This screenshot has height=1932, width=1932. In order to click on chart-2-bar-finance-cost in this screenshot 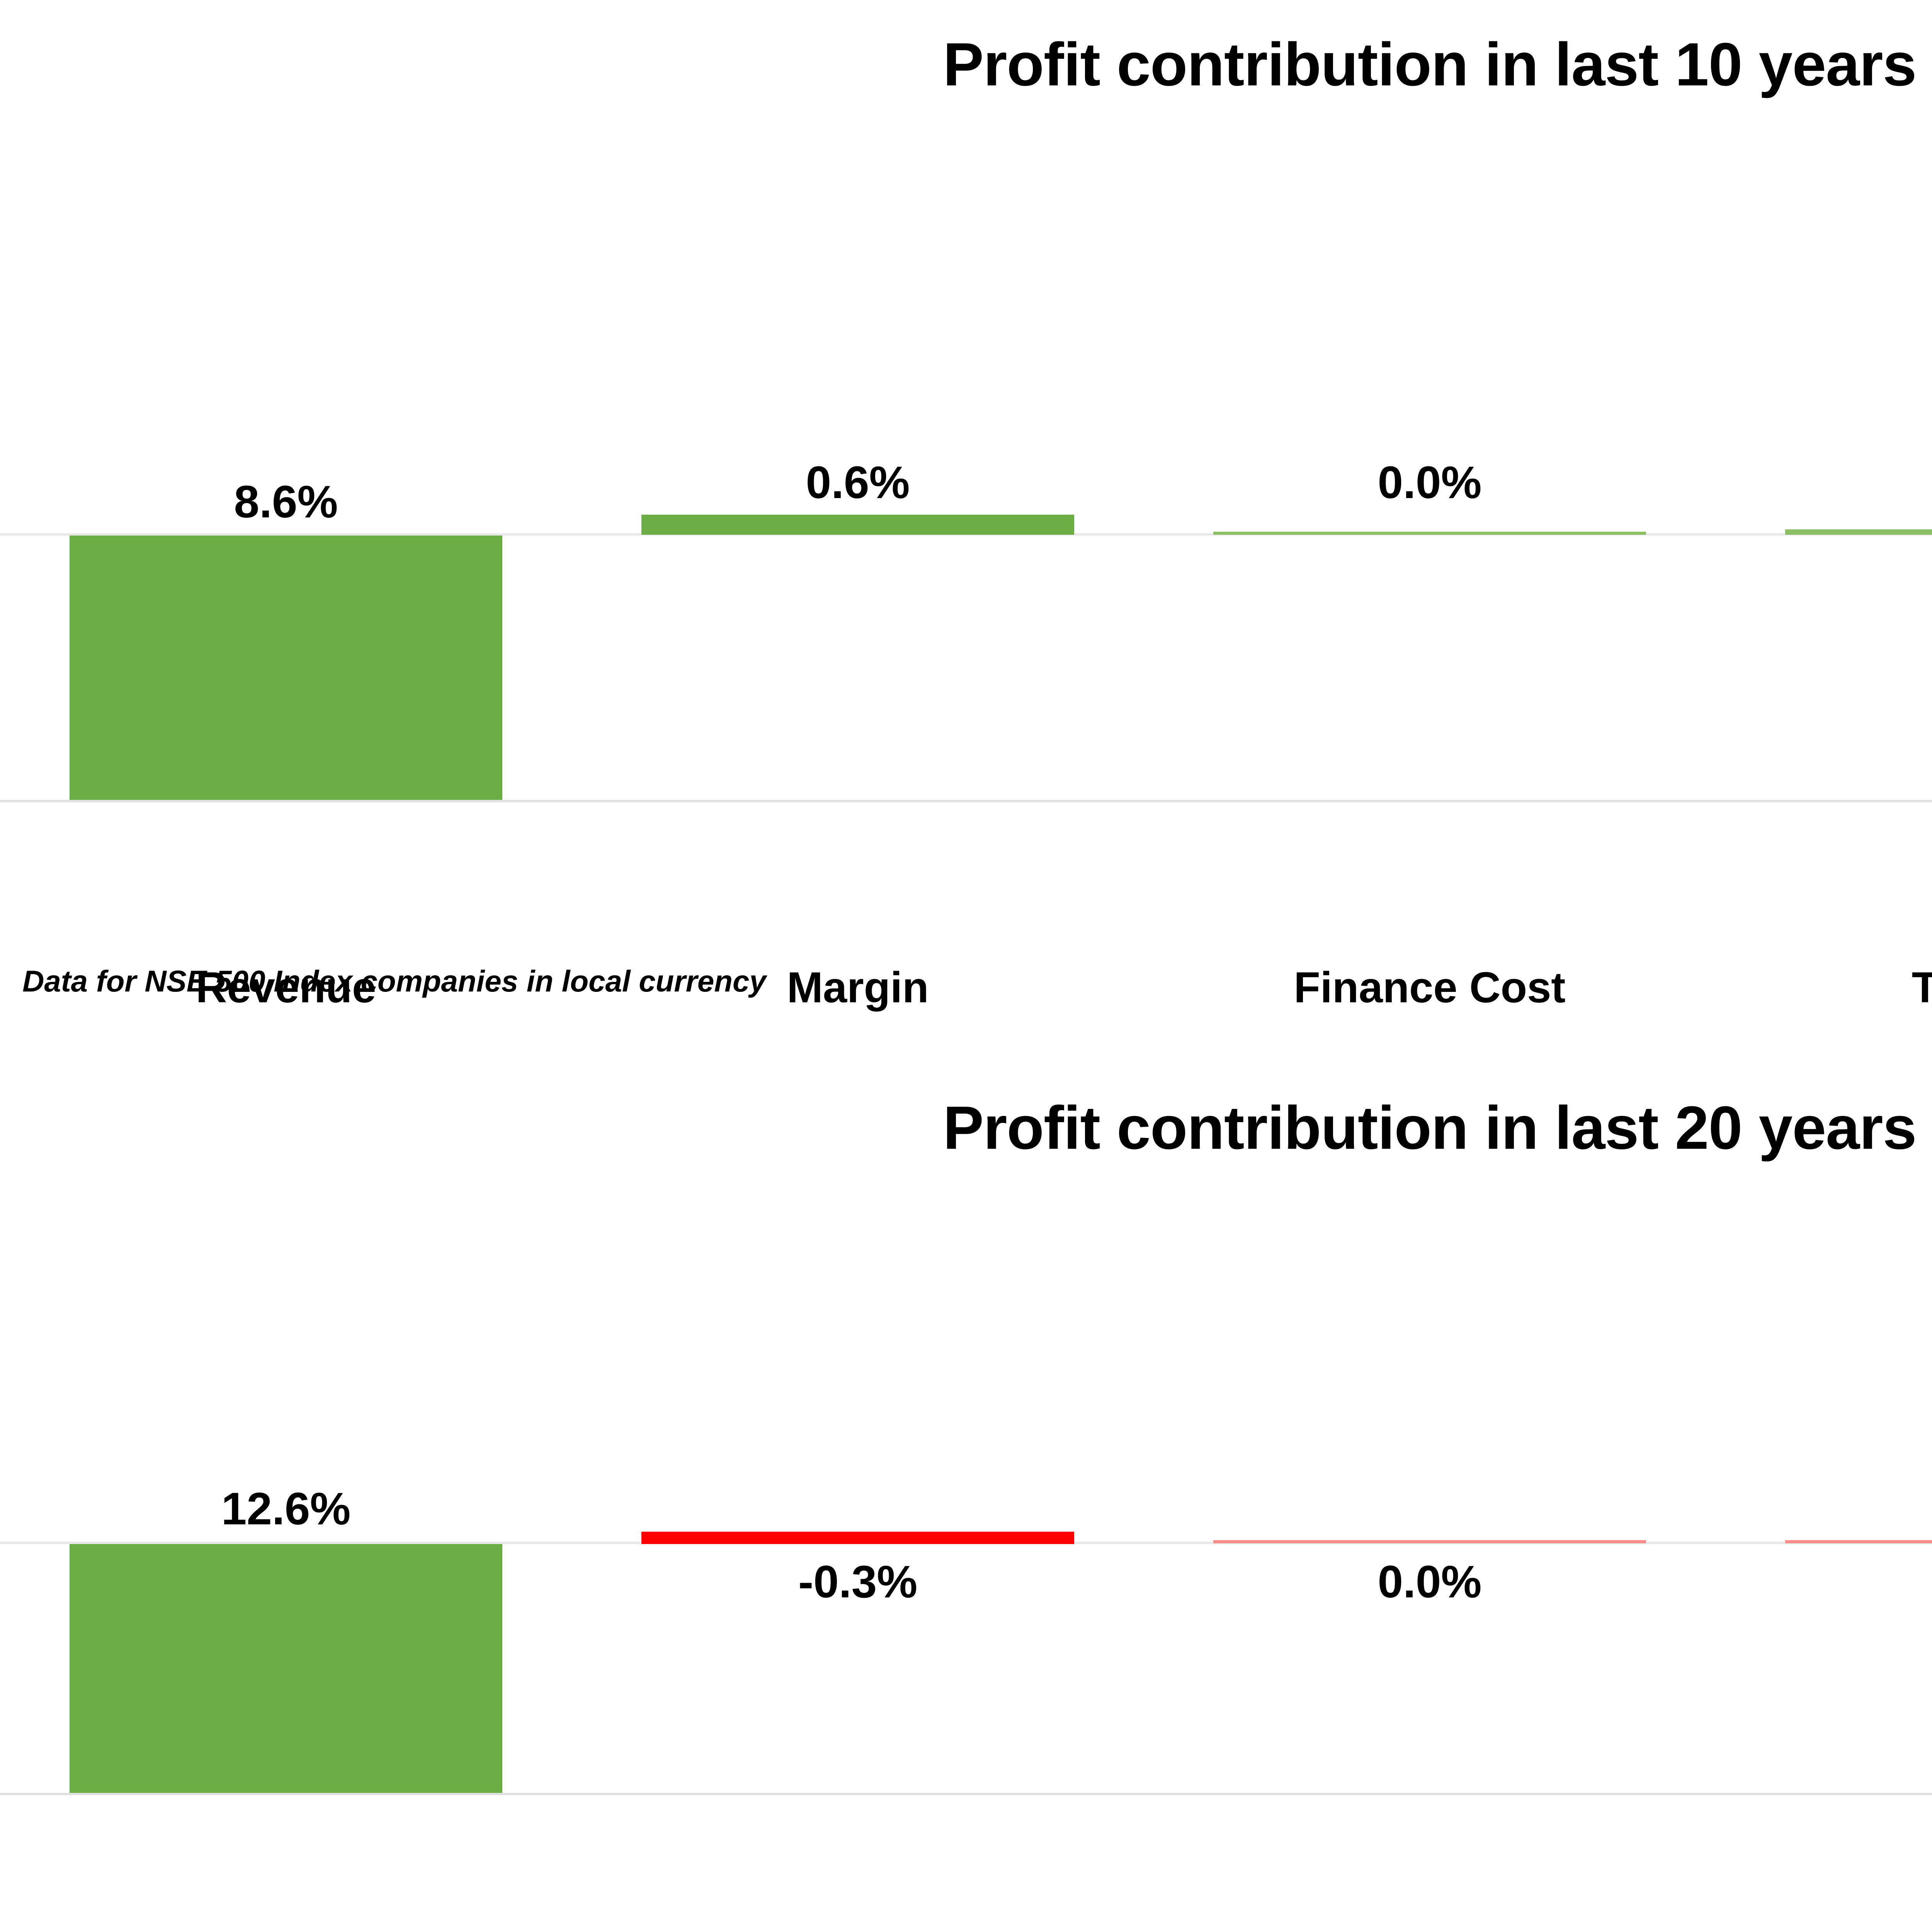, I will do `click(1430, 1541)`.